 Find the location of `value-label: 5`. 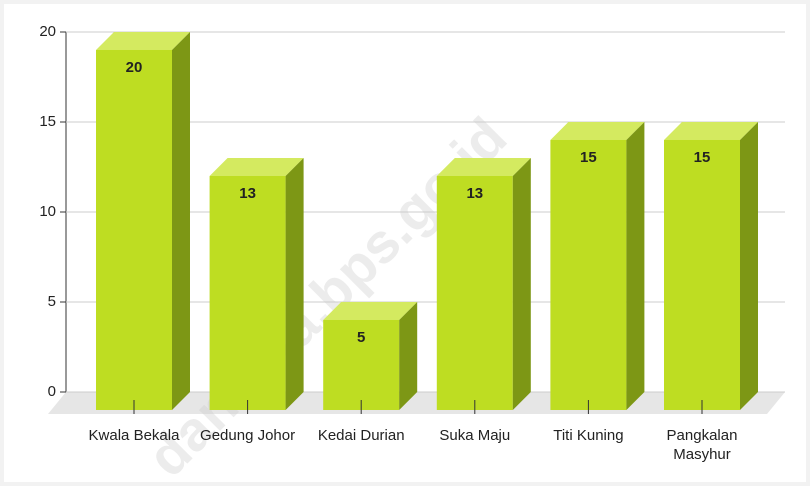

value-label: 5 is located at coordinates (361, 337).